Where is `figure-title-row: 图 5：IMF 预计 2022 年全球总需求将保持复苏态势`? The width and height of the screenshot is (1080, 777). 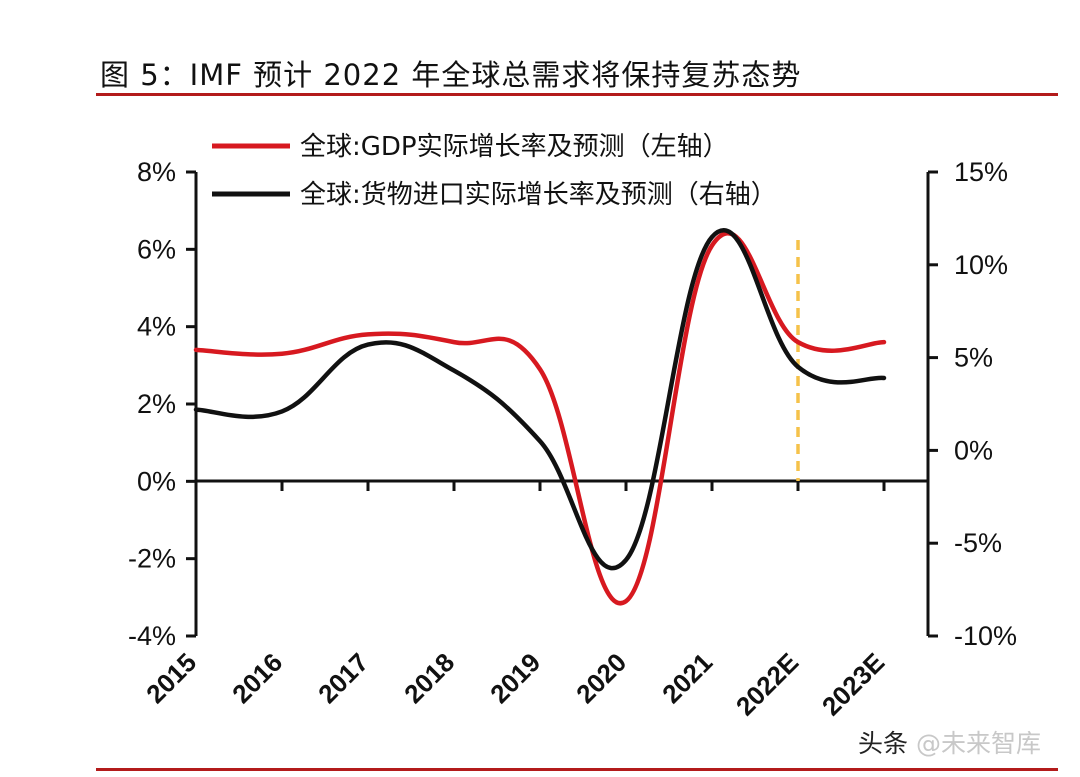 figure-title-row: 图 5：IMF 预计 2022 年全球总需求将保持复苏态势 is located at coordinates (580, 72).